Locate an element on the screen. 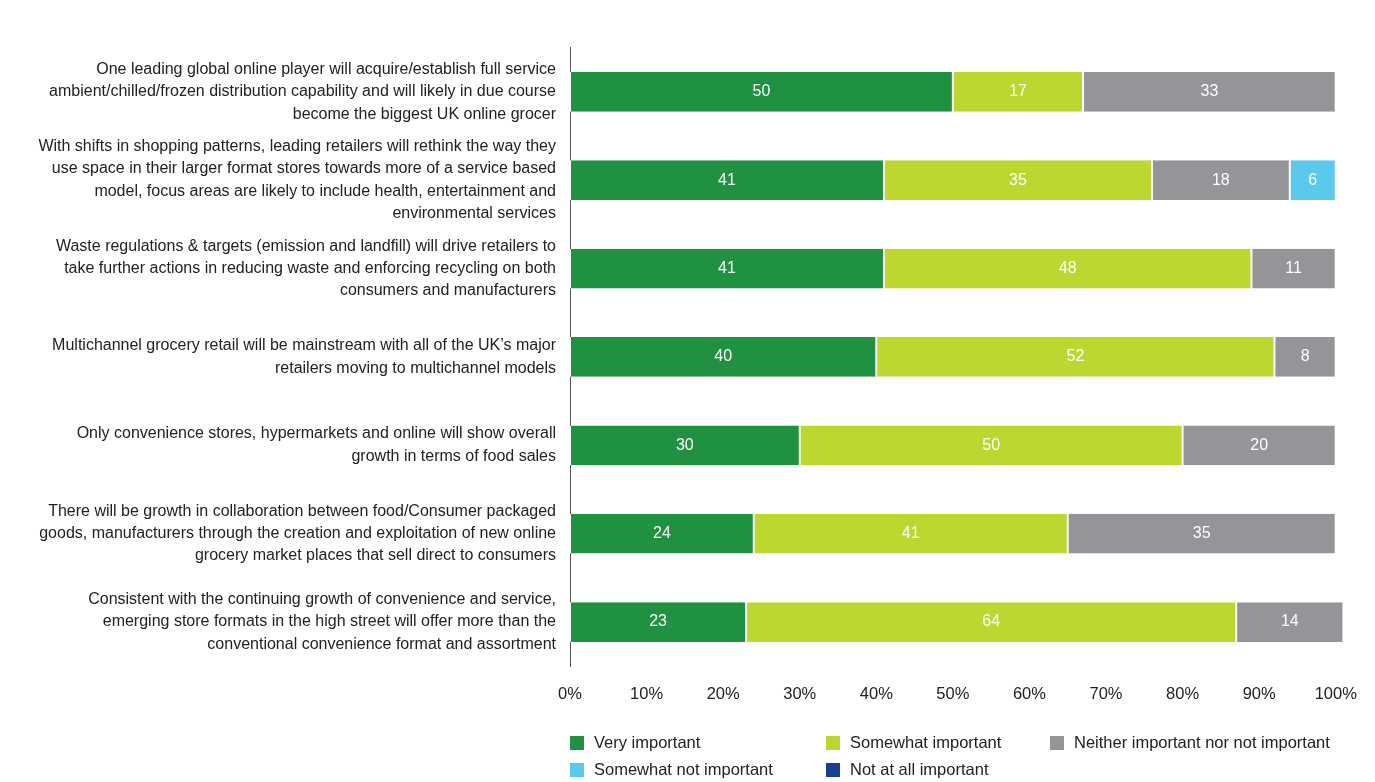 The width and height of the screenshot is (1375, 782). data-label: 8 is located at coordinates (1305, 356).